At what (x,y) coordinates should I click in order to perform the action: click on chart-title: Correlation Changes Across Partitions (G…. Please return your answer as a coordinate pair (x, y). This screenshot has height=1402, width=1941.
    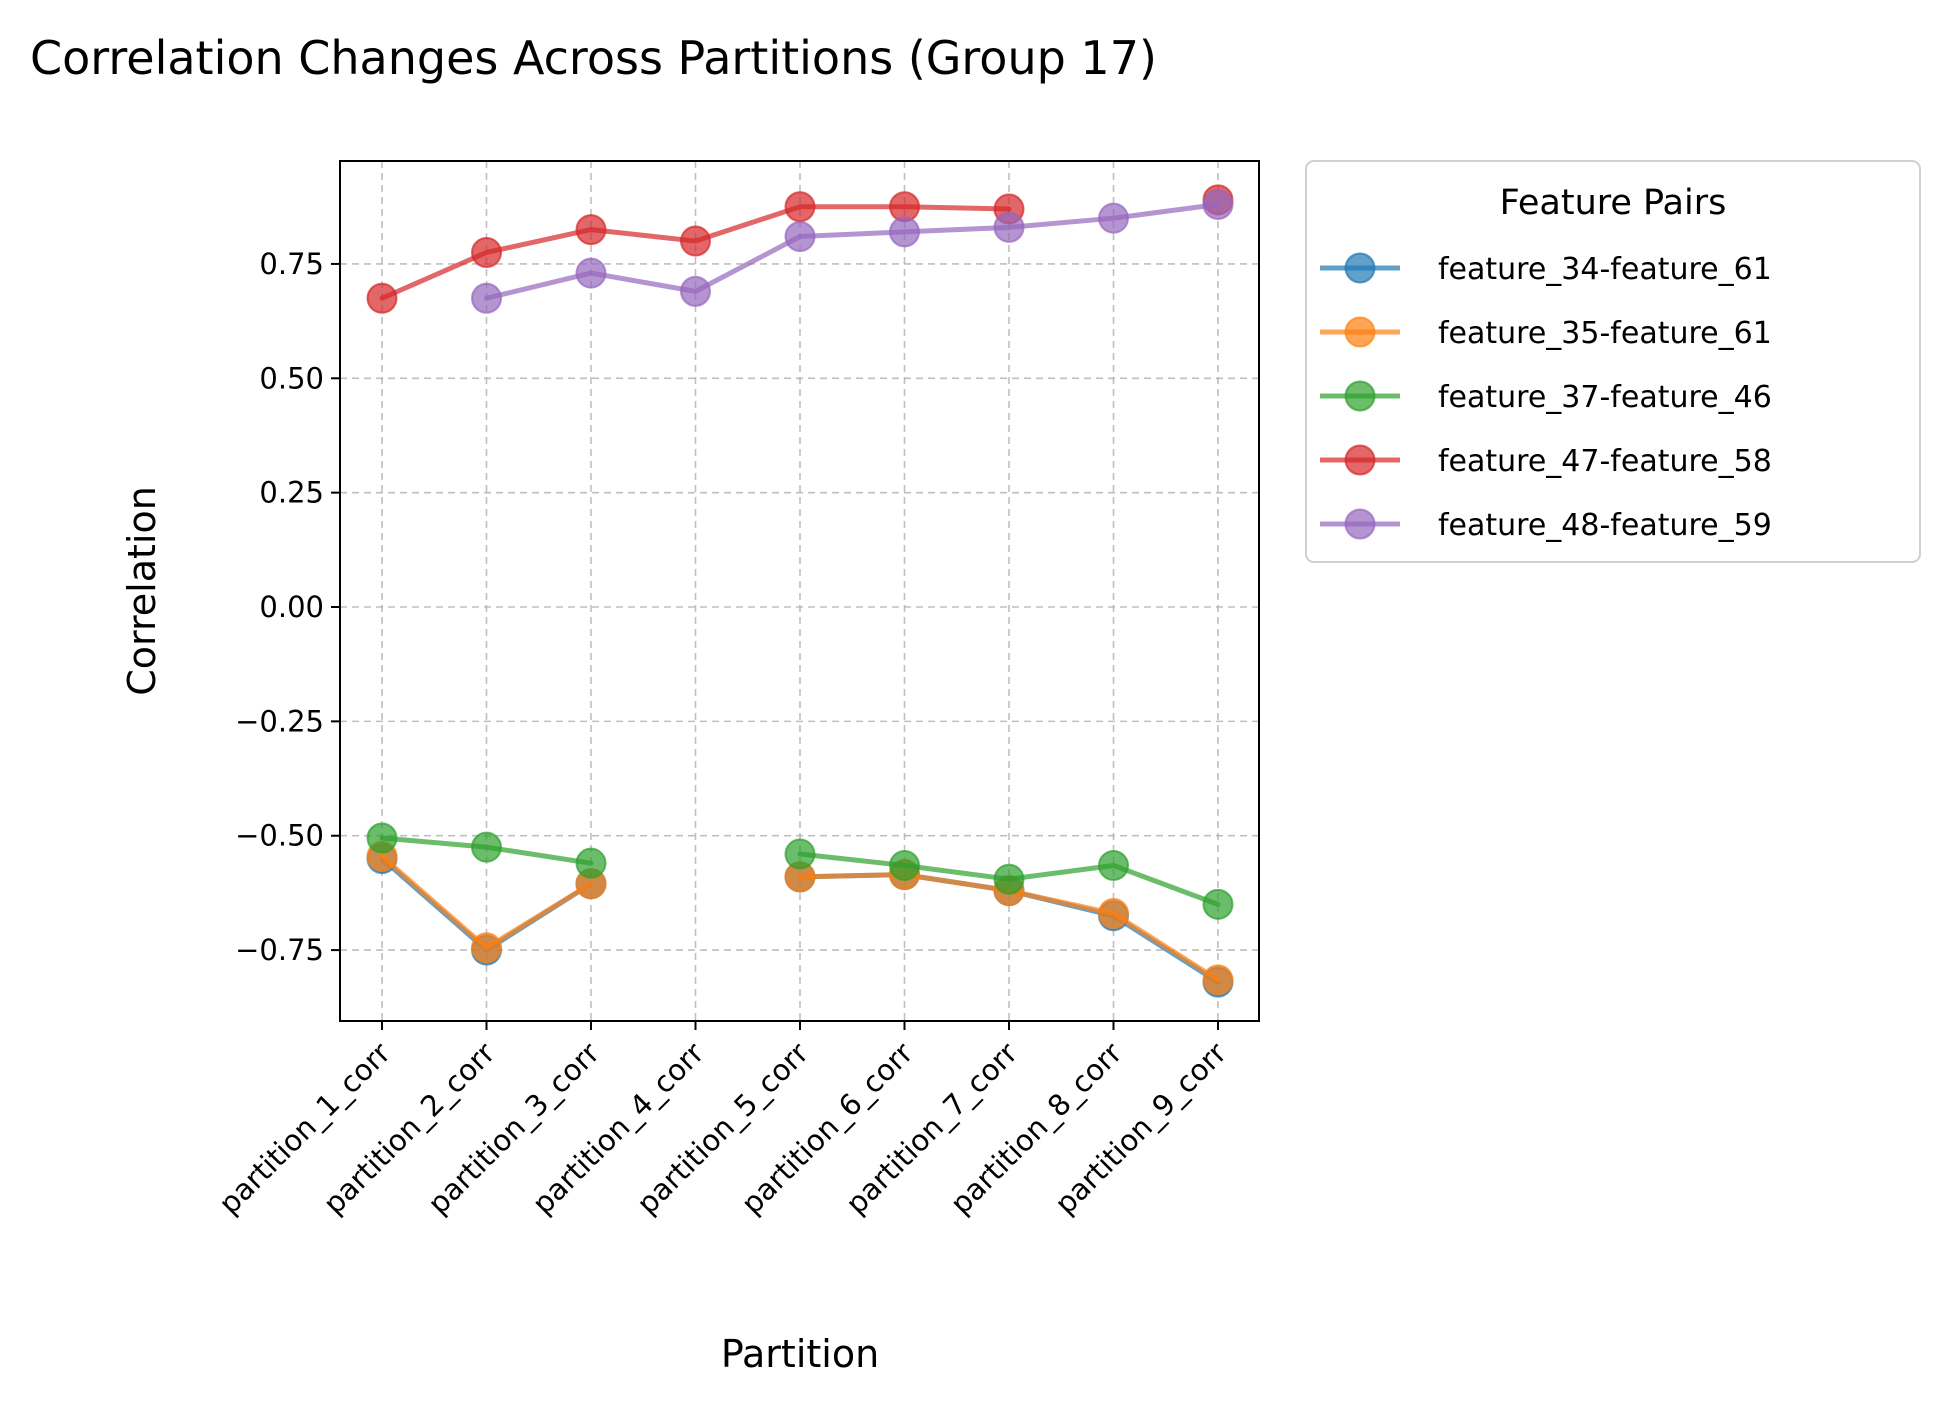
    Looking at the image, I should click on (593, 58).